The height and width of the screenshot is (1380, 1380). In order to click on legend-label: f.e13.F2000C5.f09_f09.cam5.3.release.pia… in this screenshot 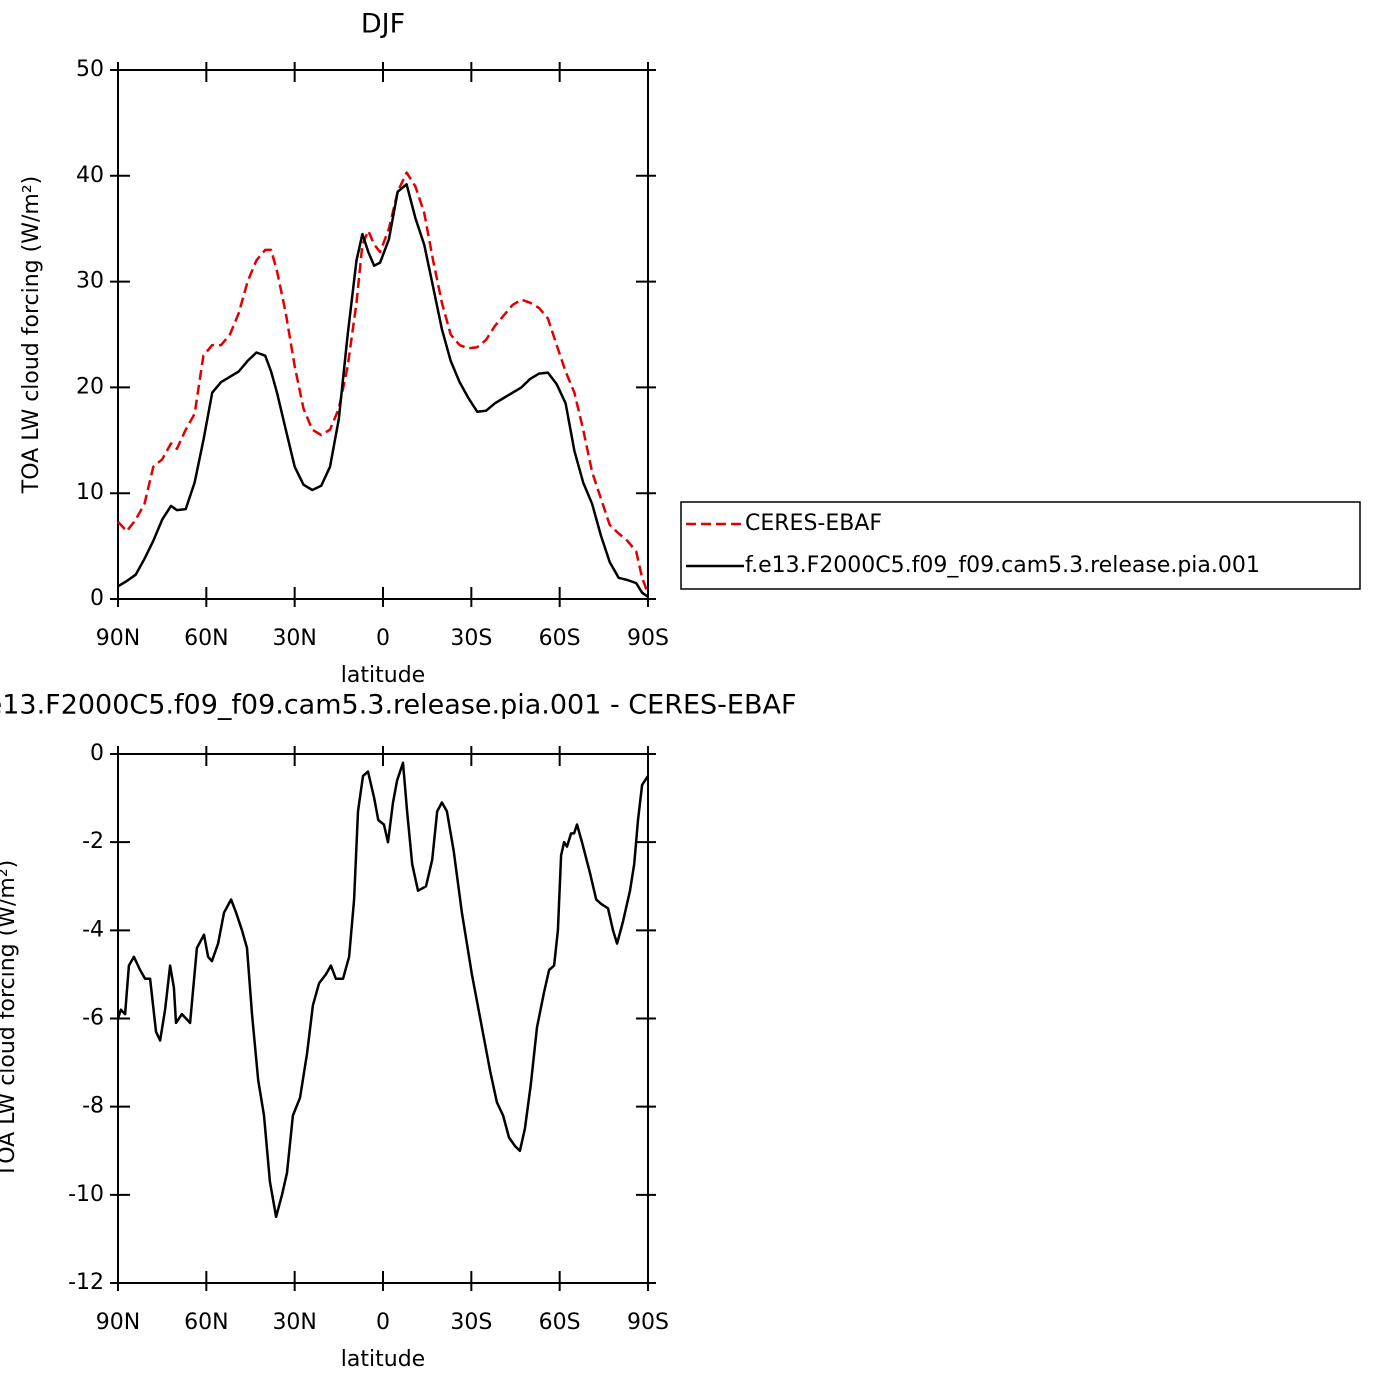, I will do `click(1002, 565)`.